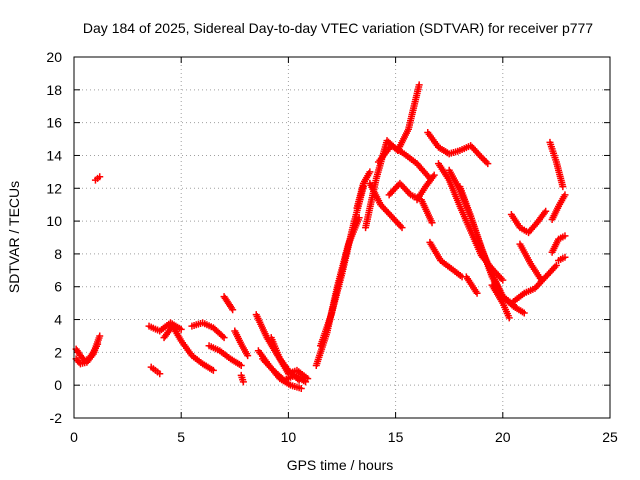  What do you see at coordinates (58, 254) in the screenshot?
I see `y-tick-label: 8` at bounding box center [58, 254].